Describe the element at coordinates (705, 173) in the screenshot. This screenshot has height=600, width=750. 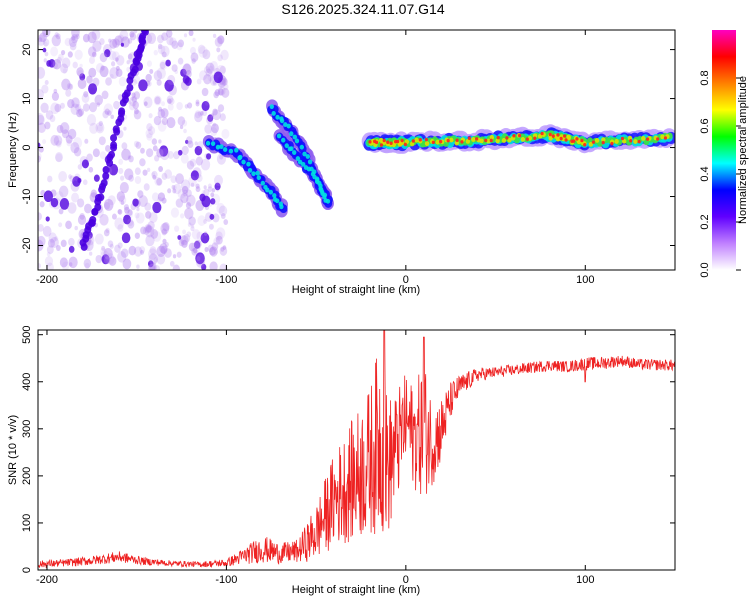
I see `colorbar-tick-label: 0.4` at that location.